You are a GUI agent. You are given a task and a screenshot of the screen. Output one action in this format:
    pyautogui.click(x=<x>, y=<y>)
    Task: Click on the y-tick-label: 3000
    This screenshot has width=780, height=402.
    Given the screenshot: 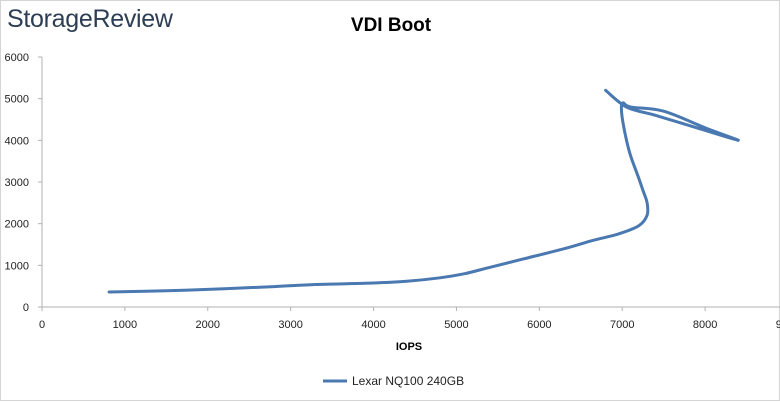 What is the action you would take?
    pyautogui.click(x=17, y=183)
    